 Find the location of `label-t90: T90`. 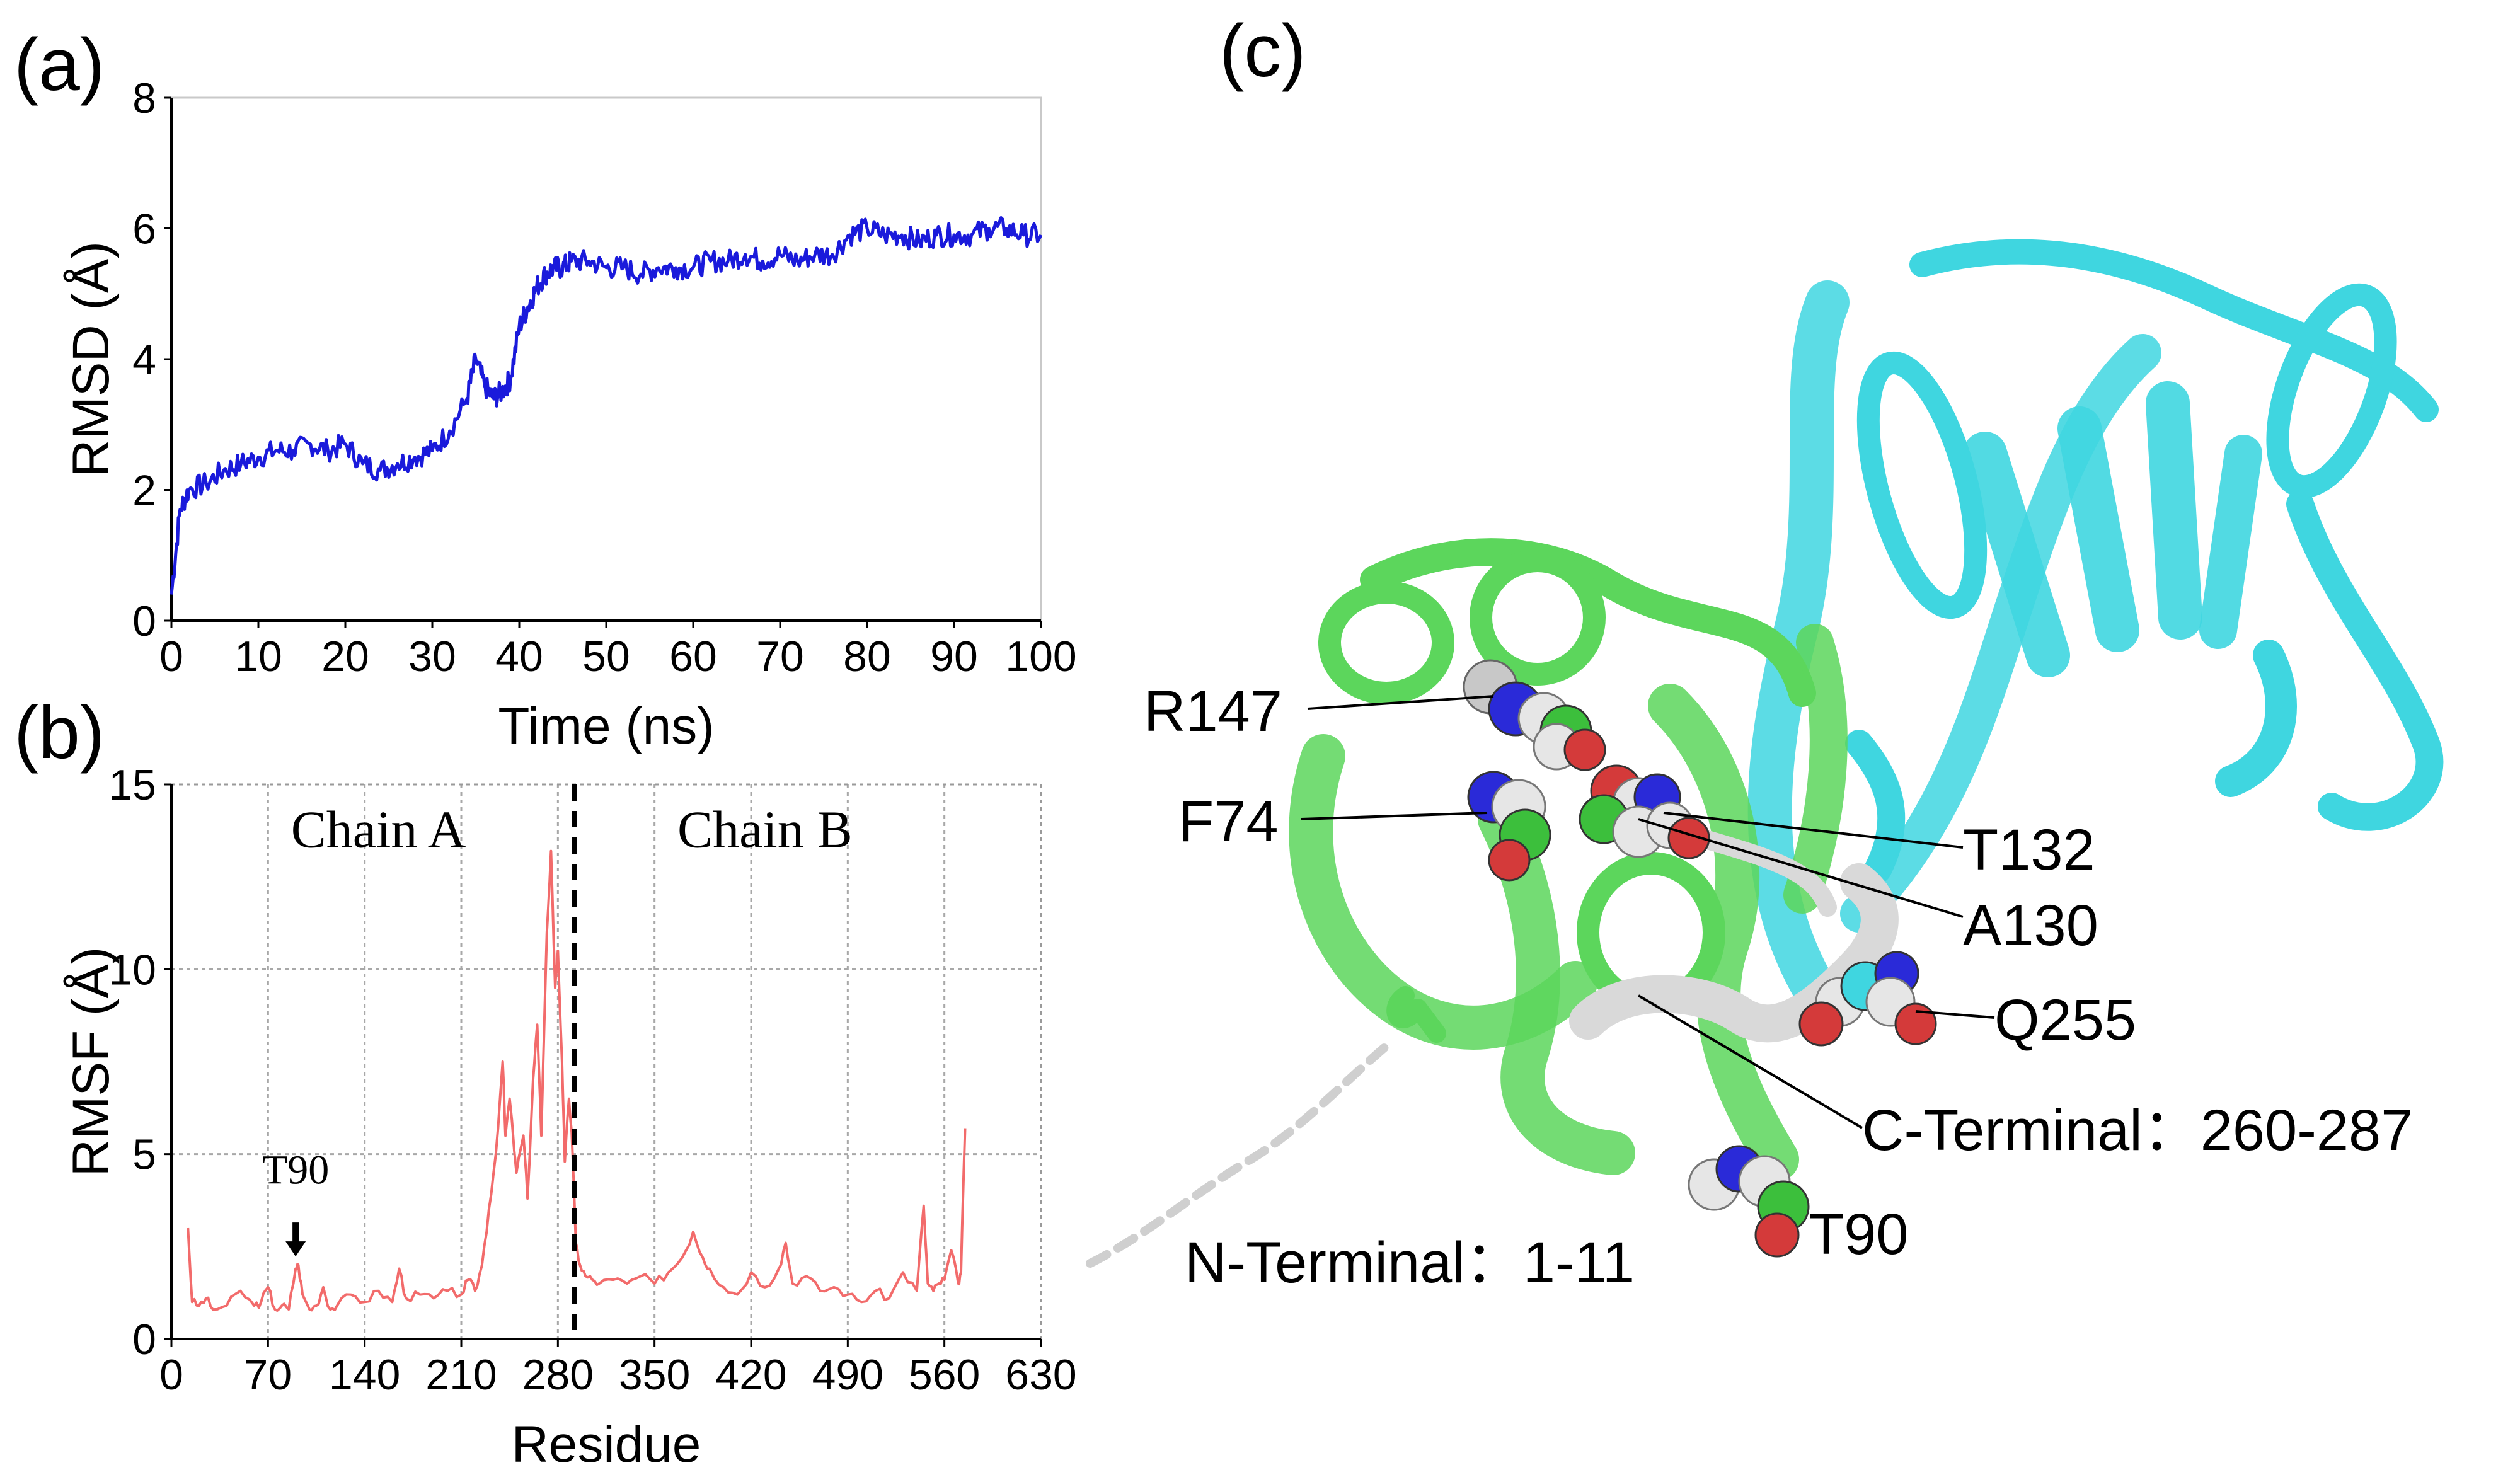

label-t90: T90 is located at coordinates (1859, 1234).